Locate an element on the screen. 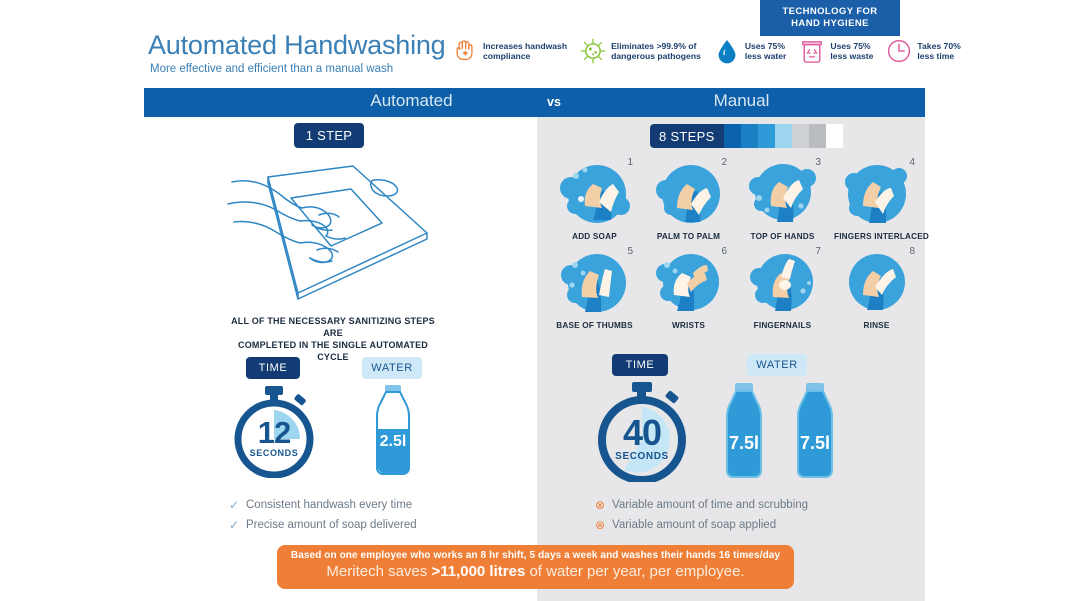  manual-step-3-number: 3 is located at coordinates (818, 162).